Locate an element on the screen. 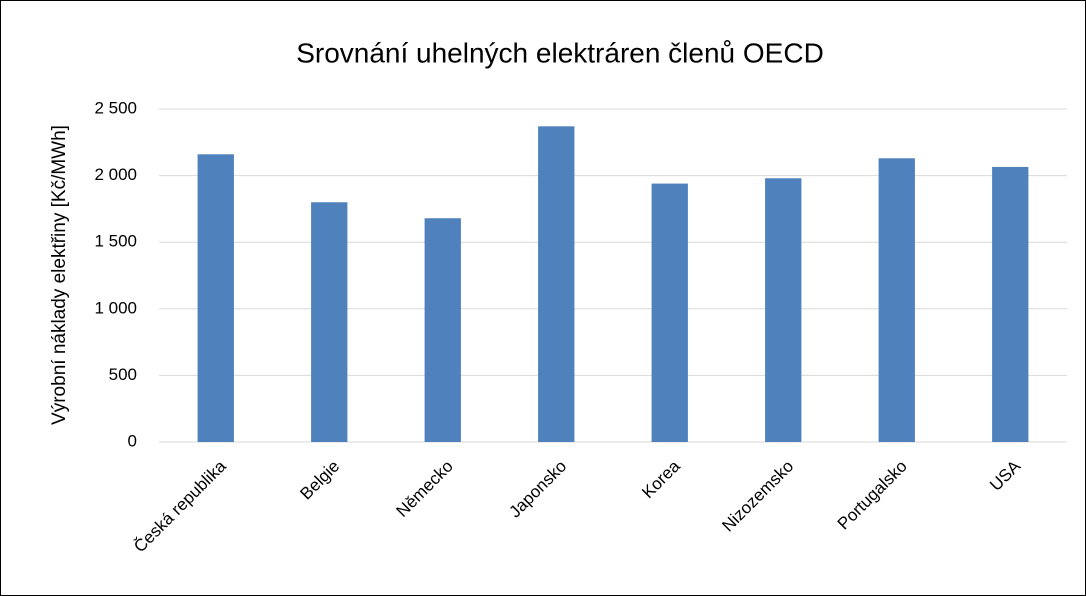  y-tick-label: 0 is located at coordinates (132, 440).